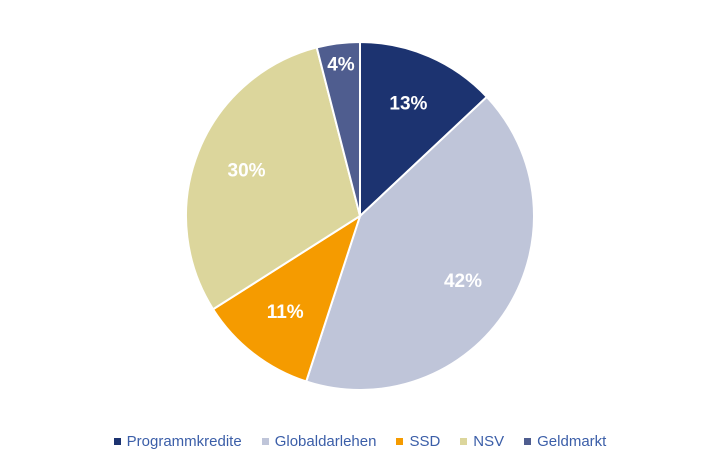 This screenshot has height=466, width=720. Describe the element at coordinates (184, 441) in the screenshot. I see `legend-label: Programmkredite` at that location.